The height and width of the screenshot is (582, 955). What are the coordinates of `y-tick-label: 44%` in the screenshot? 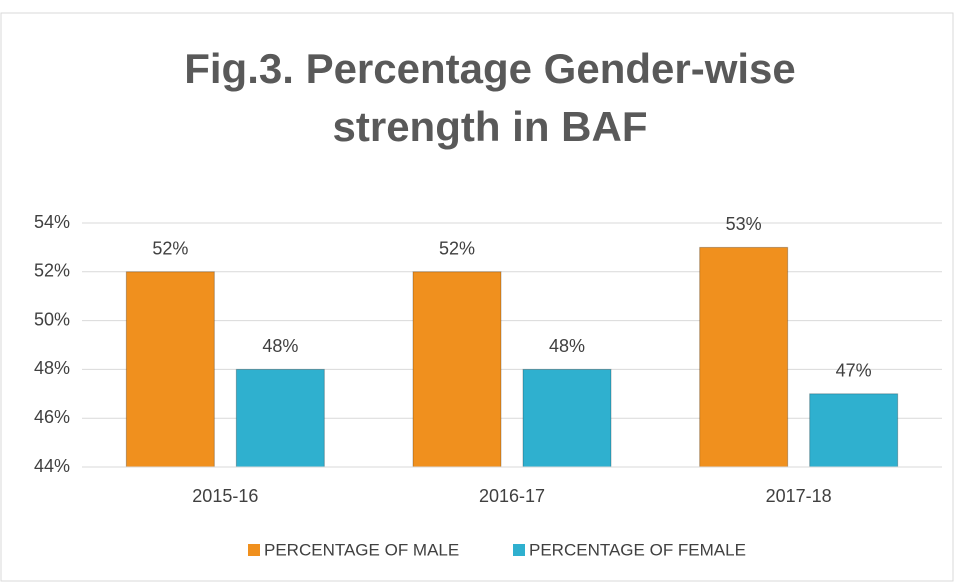 It's located at (52, 466).